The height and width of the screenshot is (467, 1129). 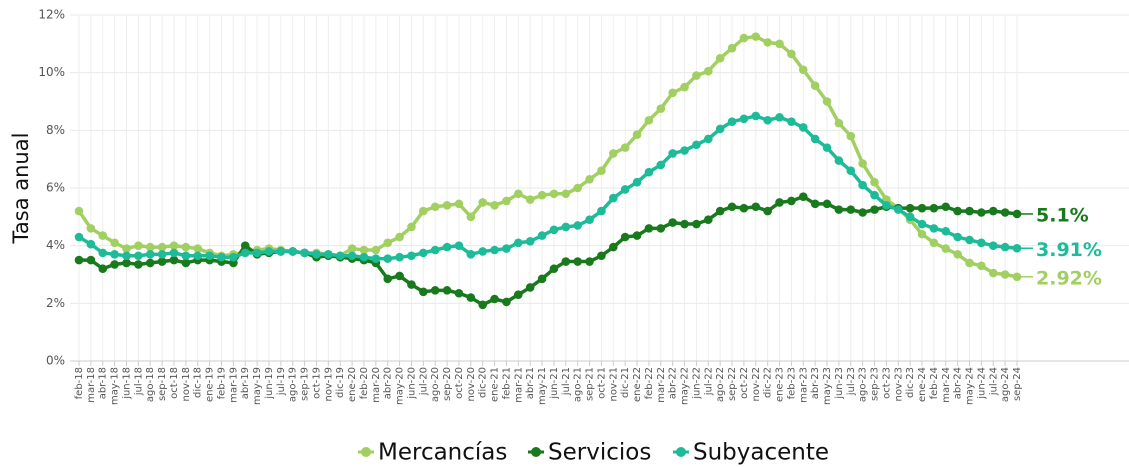 What do you see at coordinates (720, 384) in the screenshot?
I see `x-tick-label: ago-22` at bounding box center [720, 384].